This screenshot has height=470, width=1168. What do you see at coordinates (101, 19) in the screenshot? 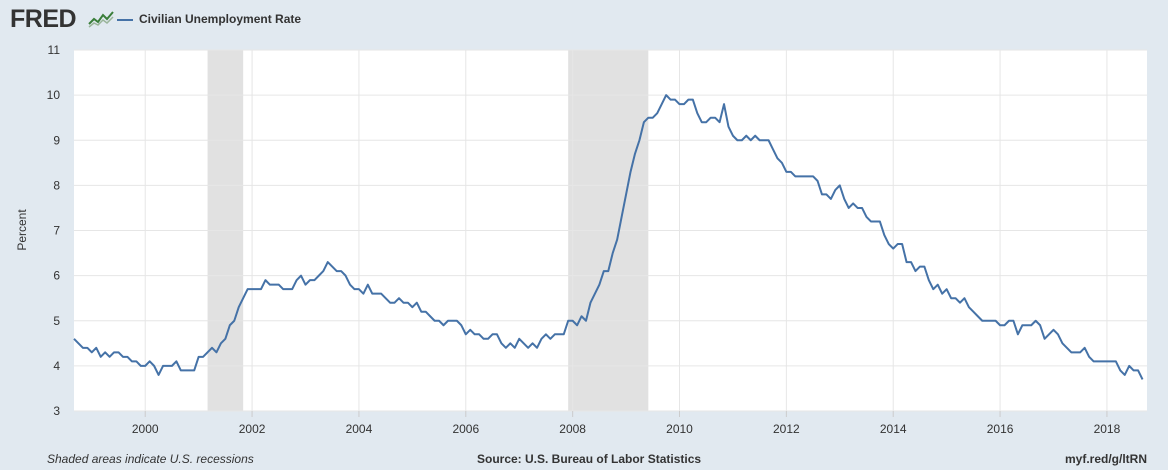
I see `fred-chart-icon` at bounding box center [101, 19].